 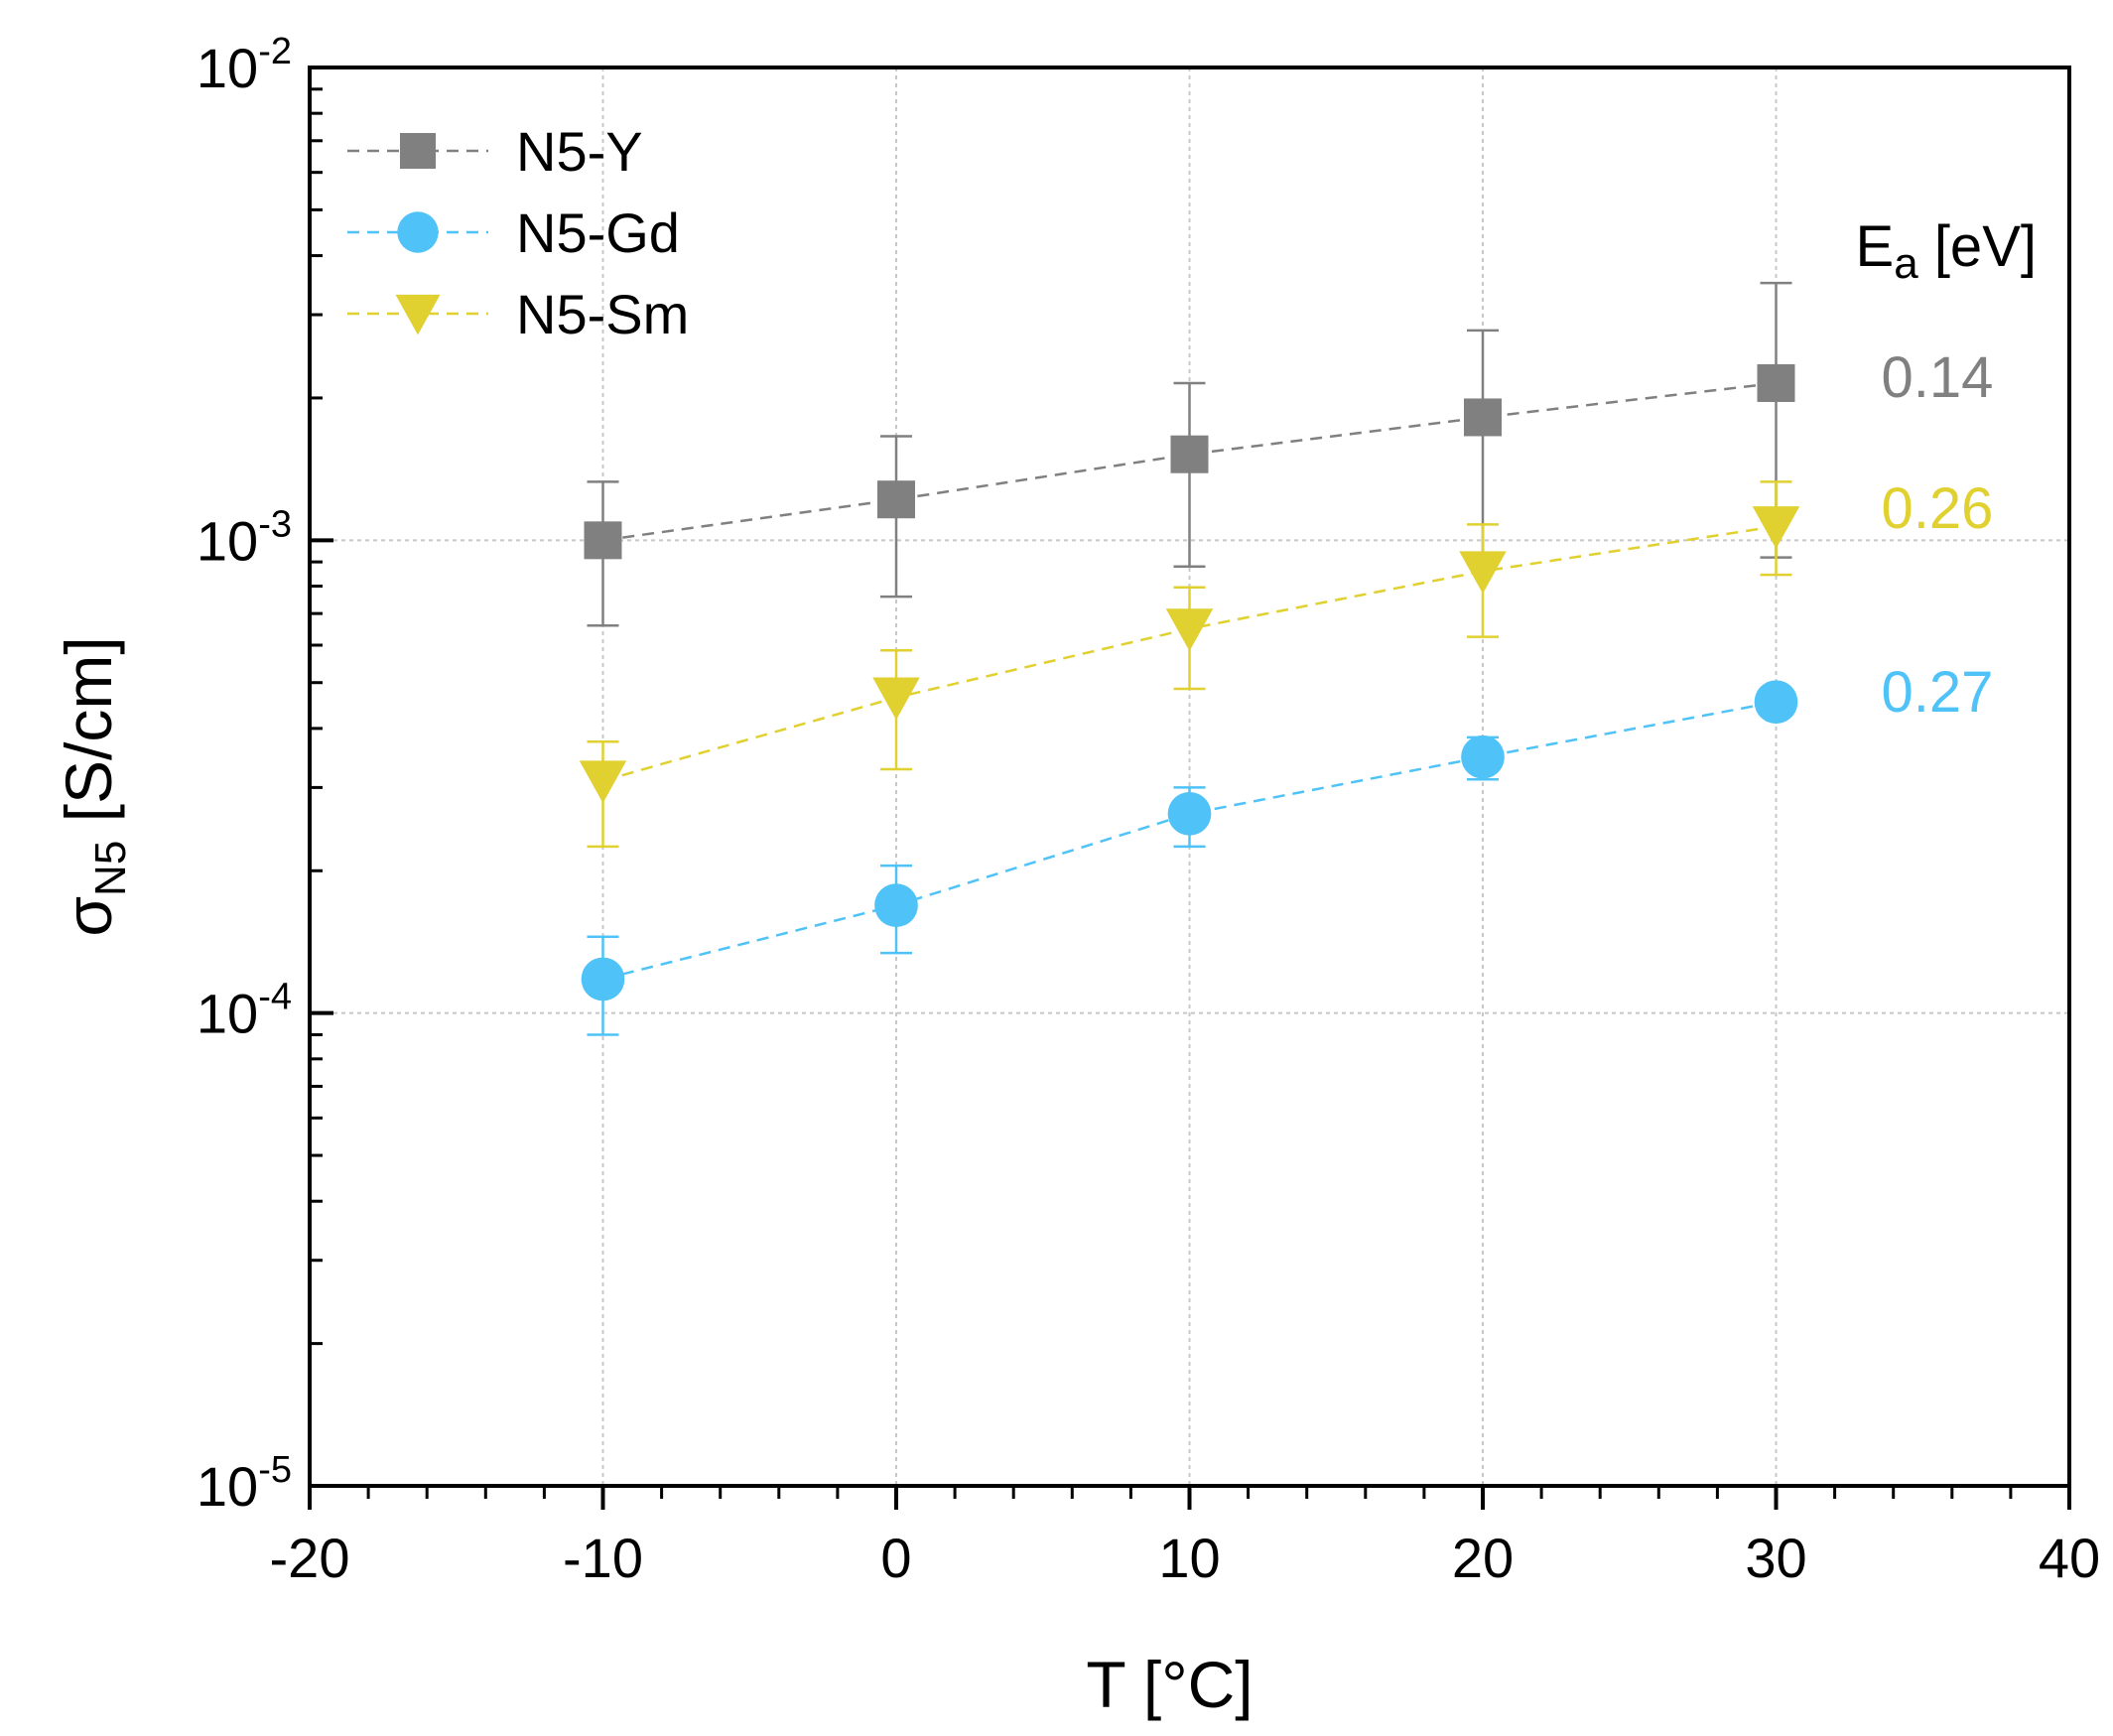 What do you see at coordinates (1938, 508) in the screenshot?
I see `ea-value-n5-sm: 0.26` at bounding box center [1938, 508].